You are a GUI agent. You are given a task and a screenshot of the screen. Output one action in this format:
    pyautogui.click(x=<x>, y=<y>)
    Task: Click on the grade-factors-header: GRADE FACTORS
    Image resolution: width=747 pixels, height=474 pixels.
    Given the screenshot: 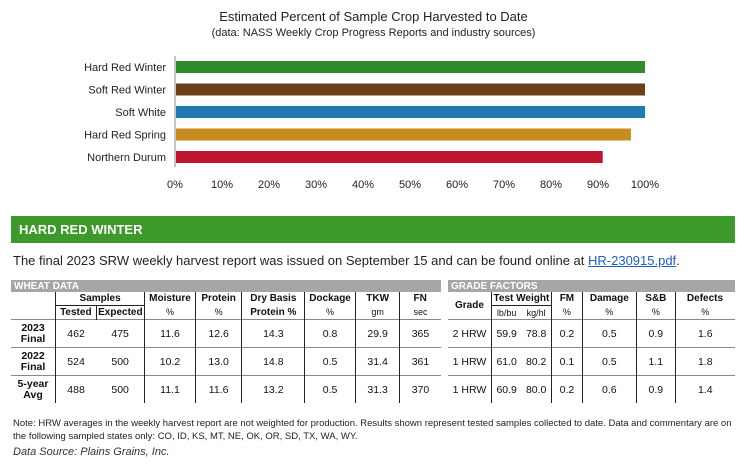 What is the action you would take?
    pyautogui.click(x=591, y=286)
    